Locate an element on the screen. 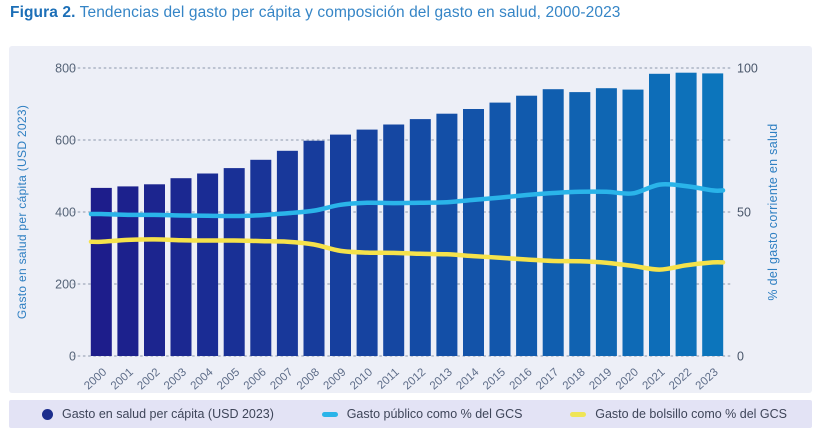 Image resolution: width=824 pixels, height=432 pixels. x-axis-year-label: 2006 is located at coordinates (255, 379).